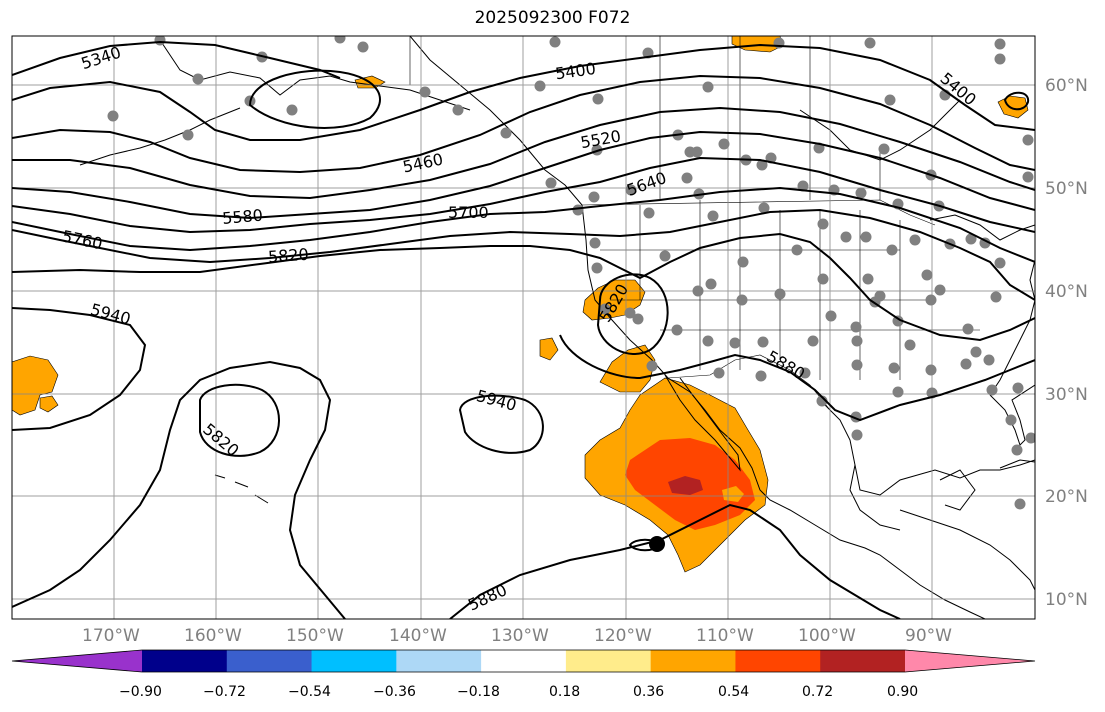 This screenshot has width=1105, height=712. I want to click on colorbar, so click(523, 661).